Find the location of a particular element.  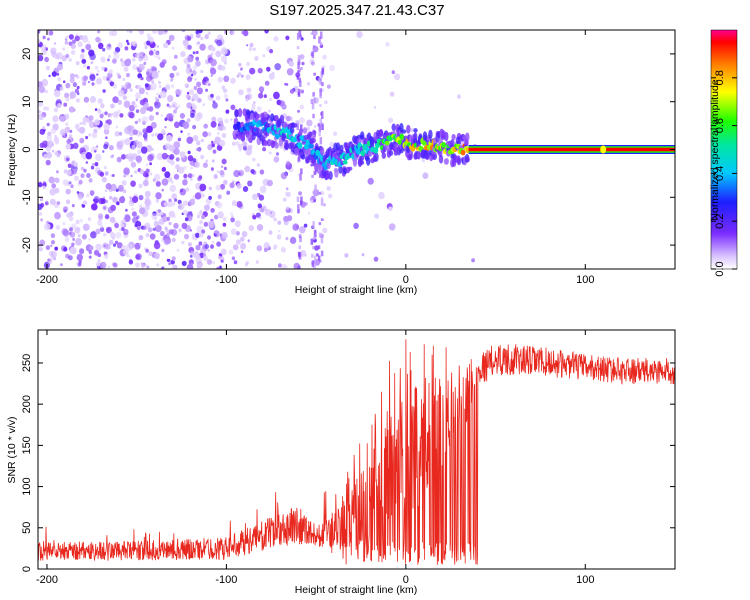

y-tick-label: 250 is located at coordinates (27, 363).